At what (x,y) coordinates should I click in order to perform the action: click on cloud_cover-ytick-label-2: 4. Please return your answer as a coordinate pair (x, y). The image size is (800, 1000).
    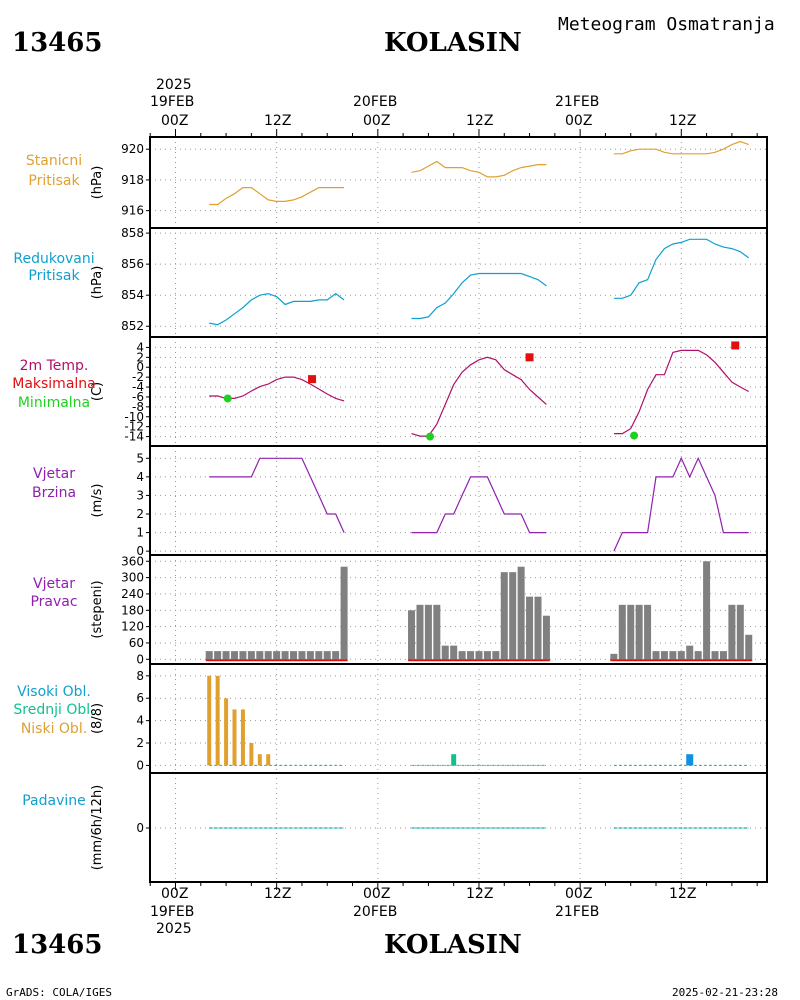
    Looking at the image, I should click on (140, 721).